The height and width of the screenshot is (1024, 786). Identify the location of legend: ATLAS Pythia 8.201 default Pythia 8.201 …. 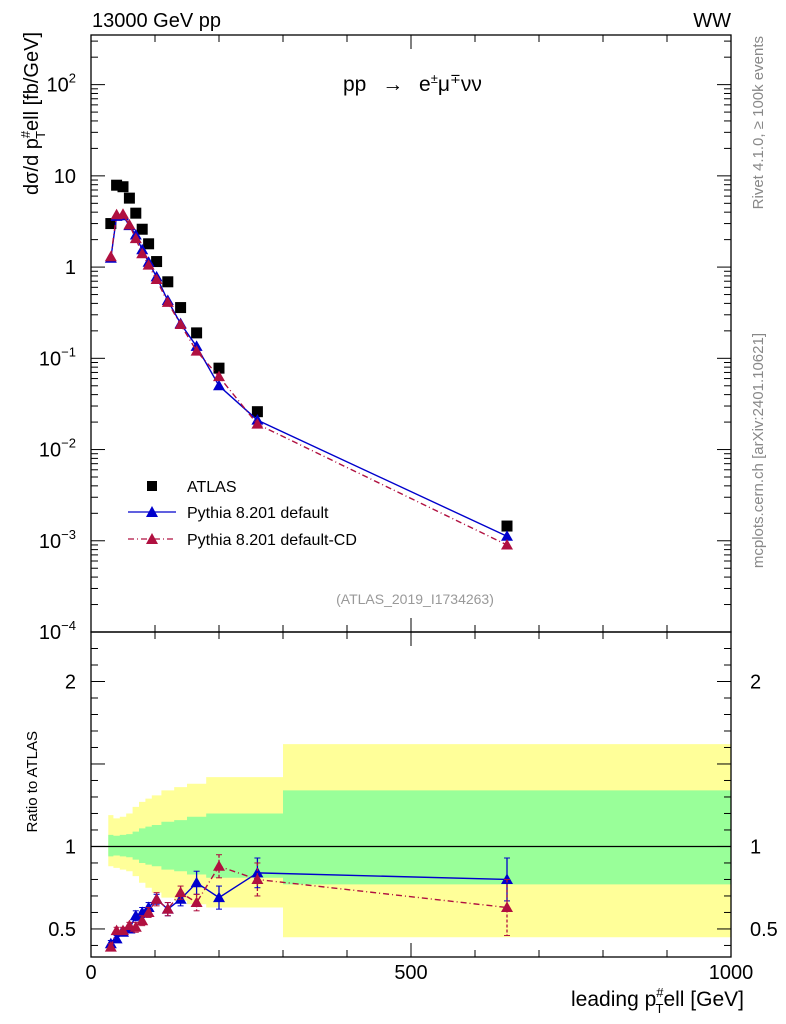
(242, 514).